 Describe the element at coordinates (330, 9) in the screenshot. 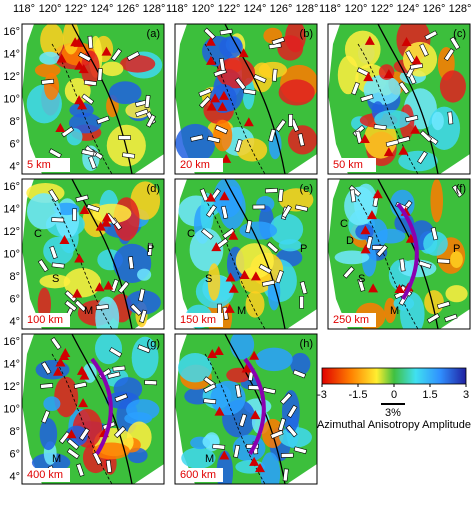

I see `lon-label: 118°` at that location.